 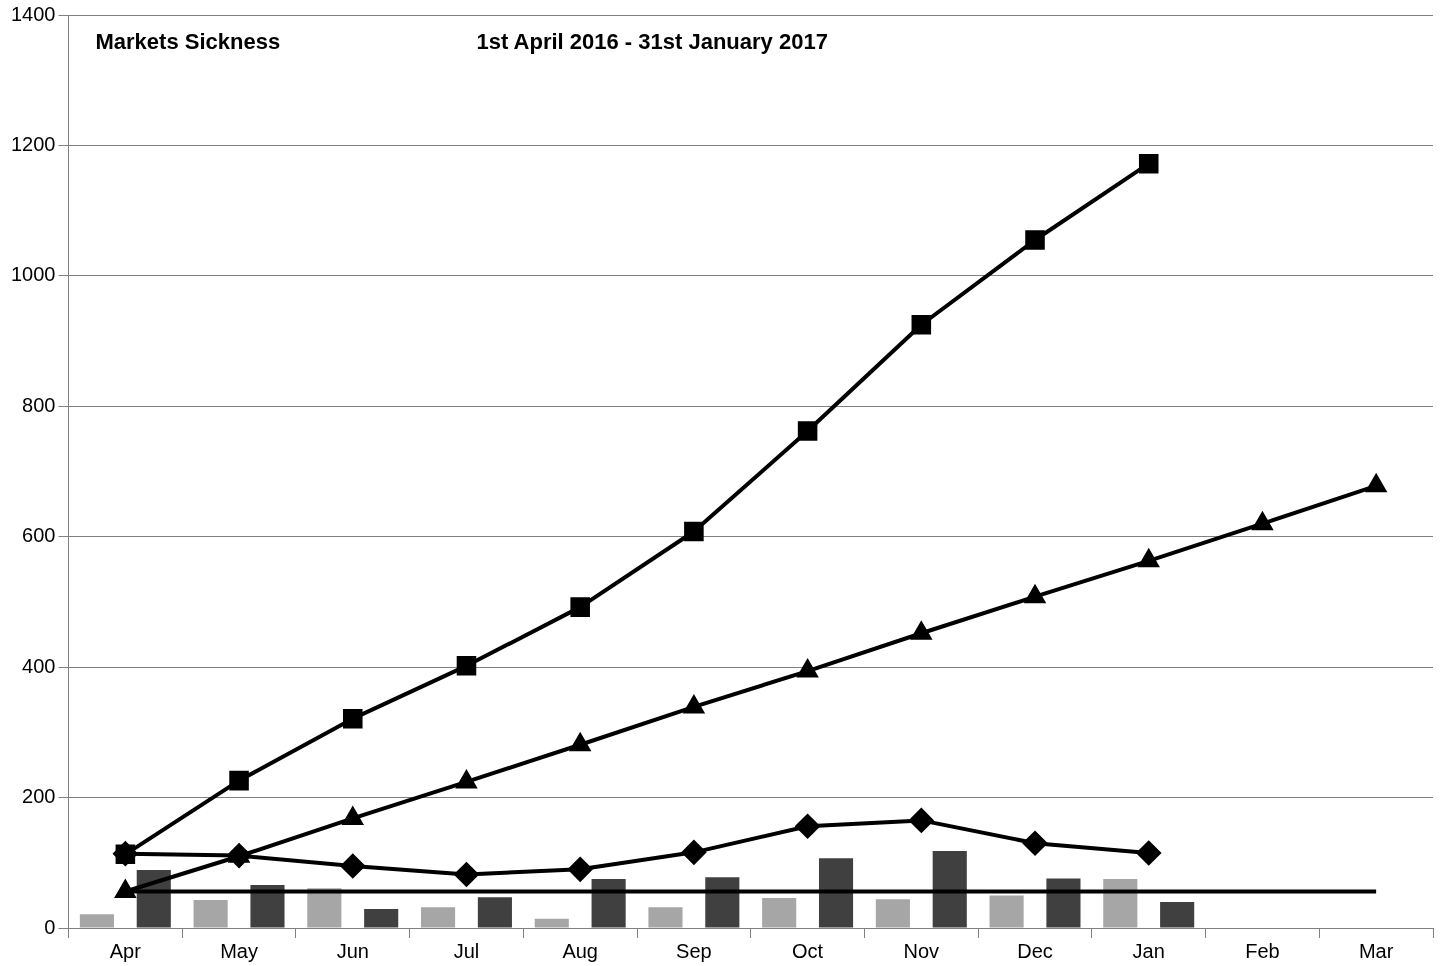 What do you see at coordinates (921, 950) in the screenshot?
I see `x-tick-label: Nov` at bounding box center [921, 950].